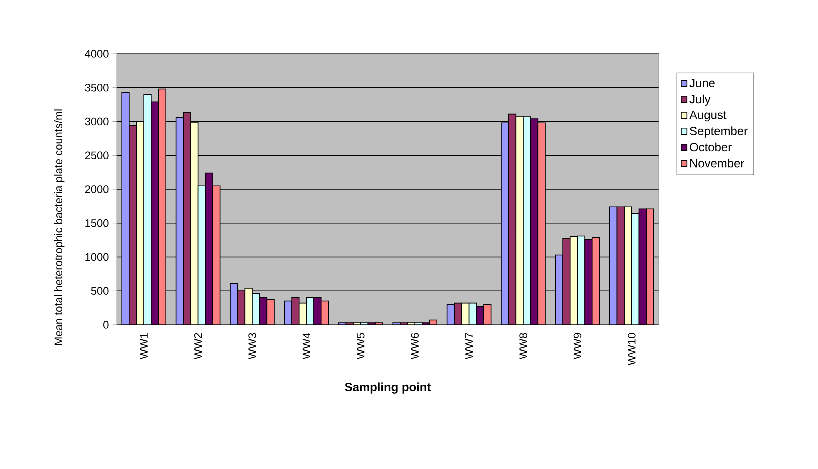 This screenshot has height=469, width=818. What do you see at coordinates (97, 190) in the screenshot?
I see `y-tick-label: 2000` at bounding box center [97, 190].